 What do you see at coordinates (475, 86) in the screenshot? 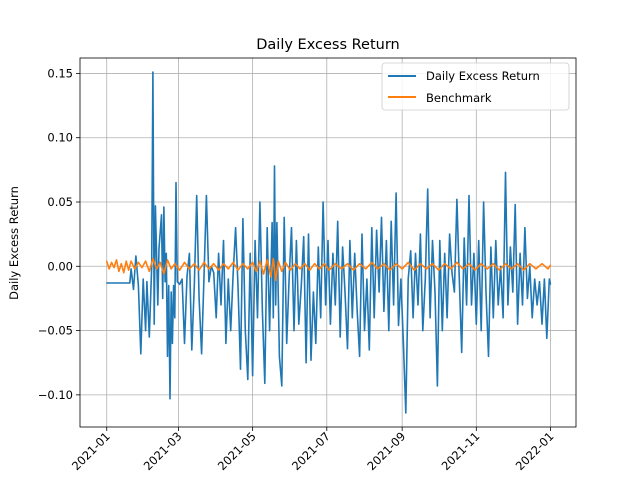
I see `legend-frame` at bounding box center [475, 86].